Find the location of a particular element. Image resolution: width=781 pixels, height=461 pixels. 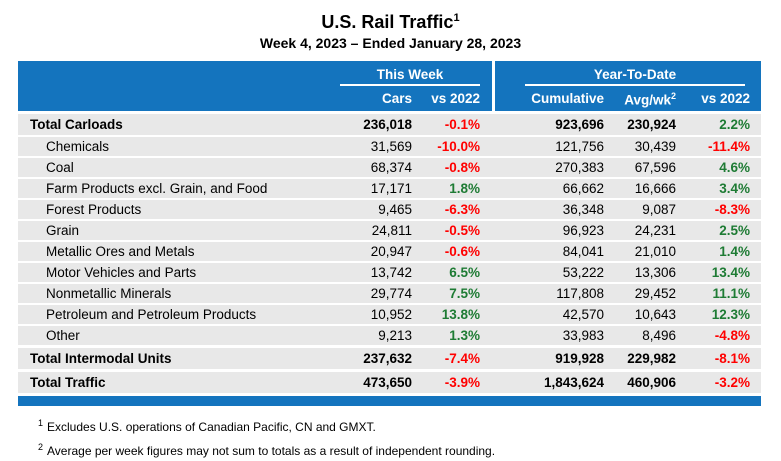

row-label: Metallic Ores and Metals is located at coordinates (120, 251).